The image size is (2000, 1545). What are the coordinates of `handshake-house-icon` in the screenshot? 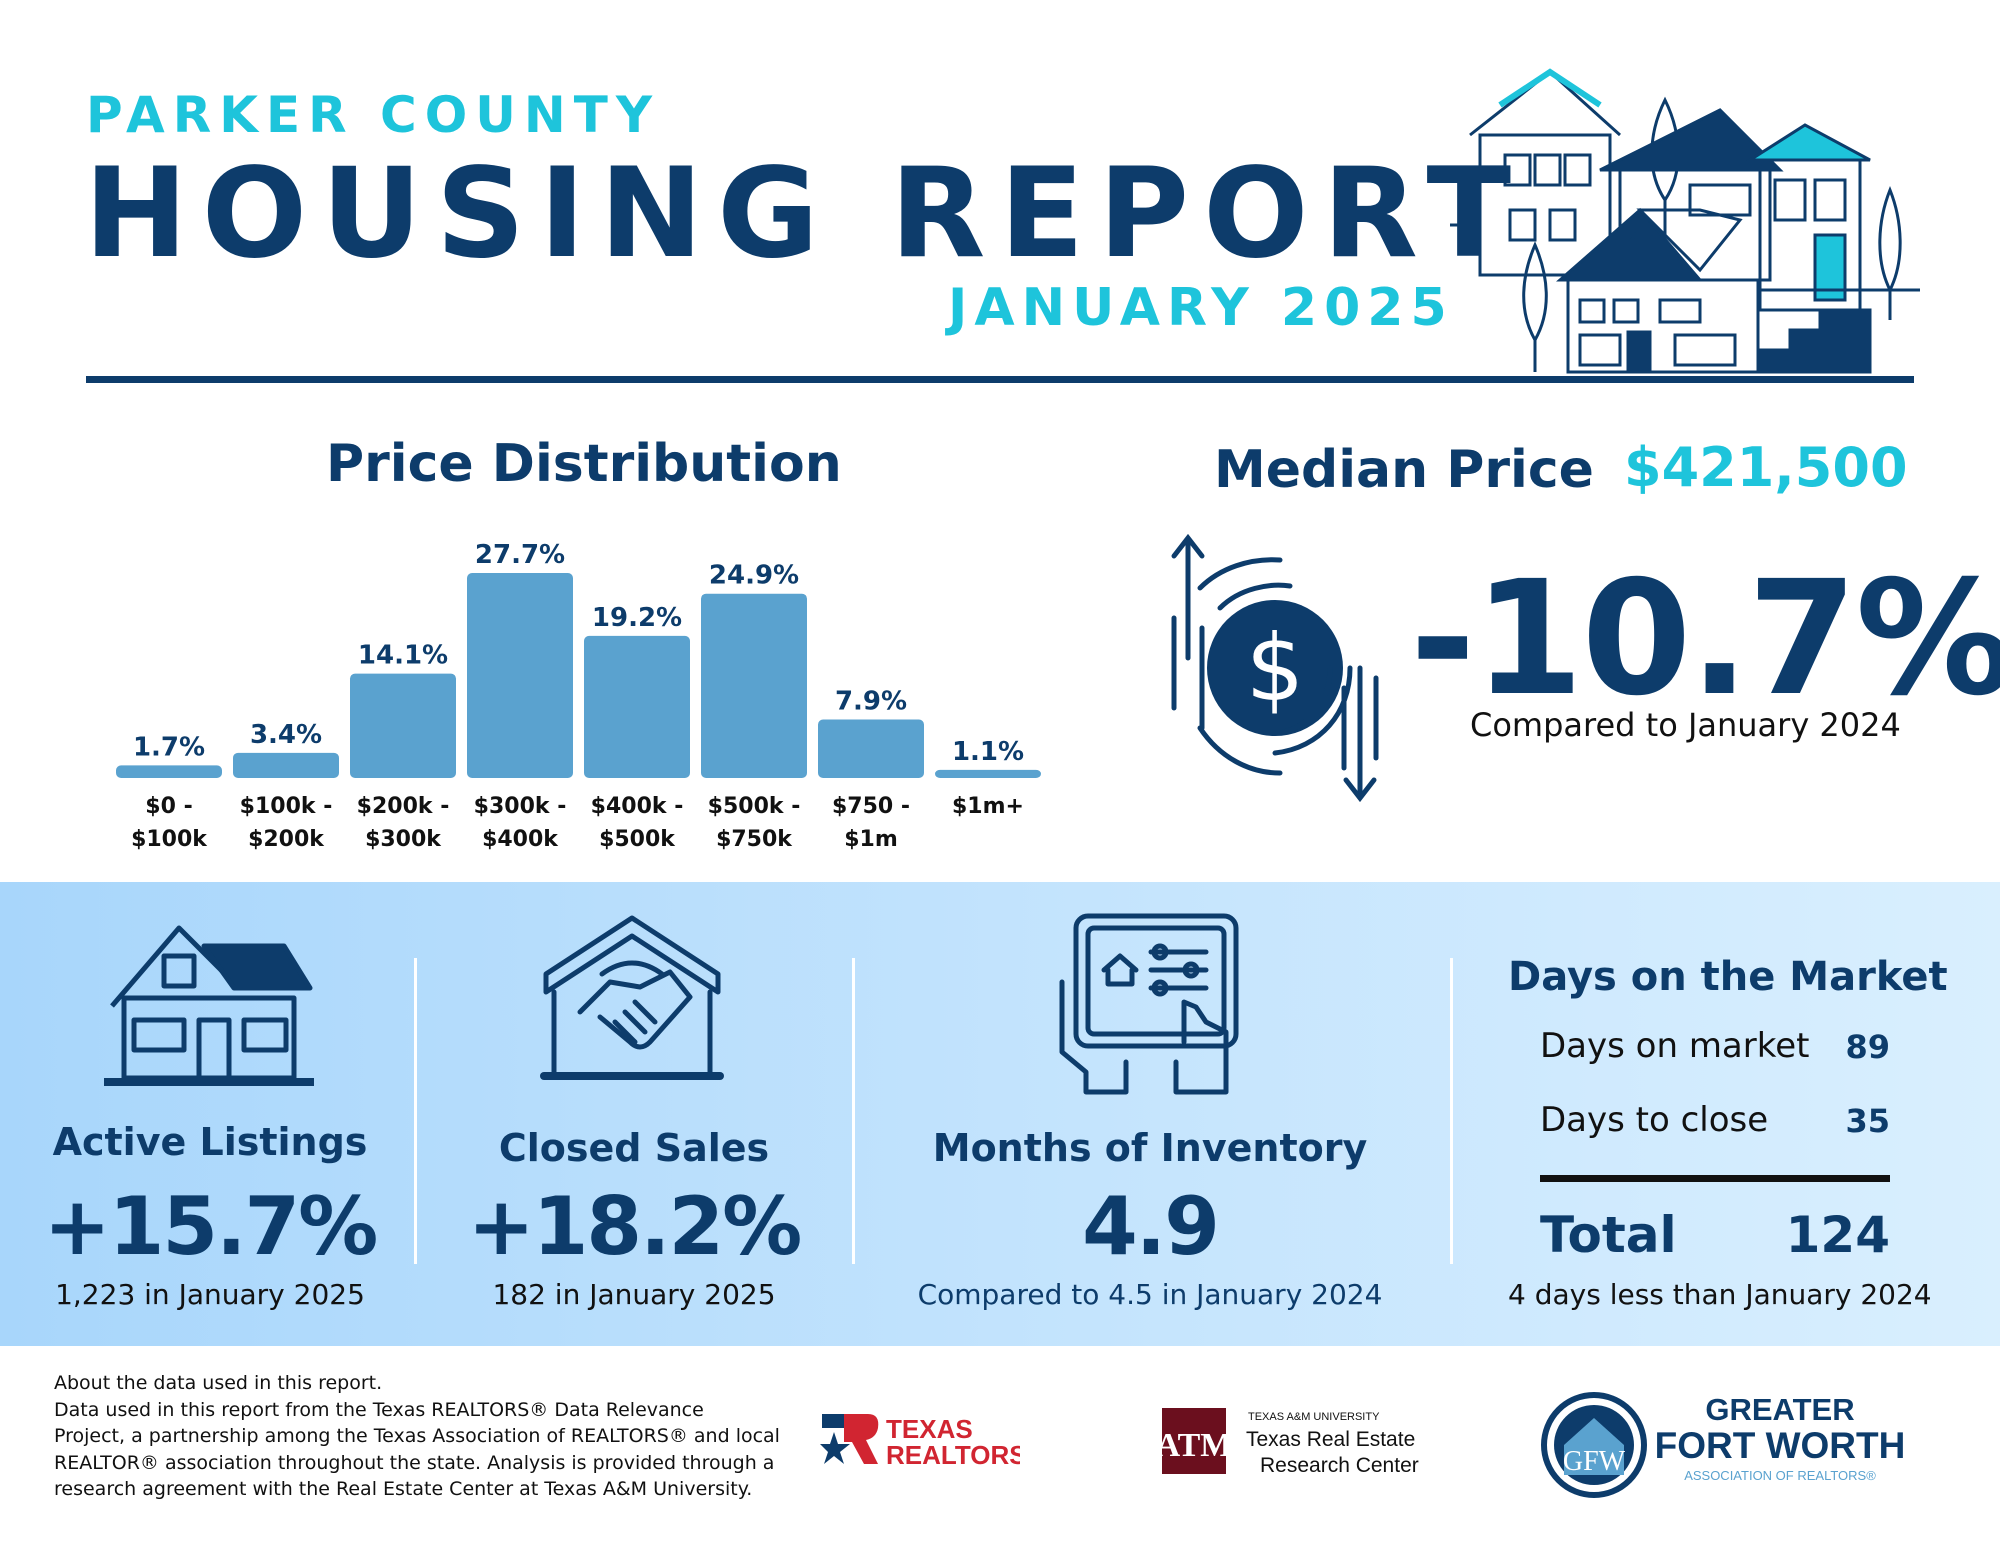 It's located at (632, 997).